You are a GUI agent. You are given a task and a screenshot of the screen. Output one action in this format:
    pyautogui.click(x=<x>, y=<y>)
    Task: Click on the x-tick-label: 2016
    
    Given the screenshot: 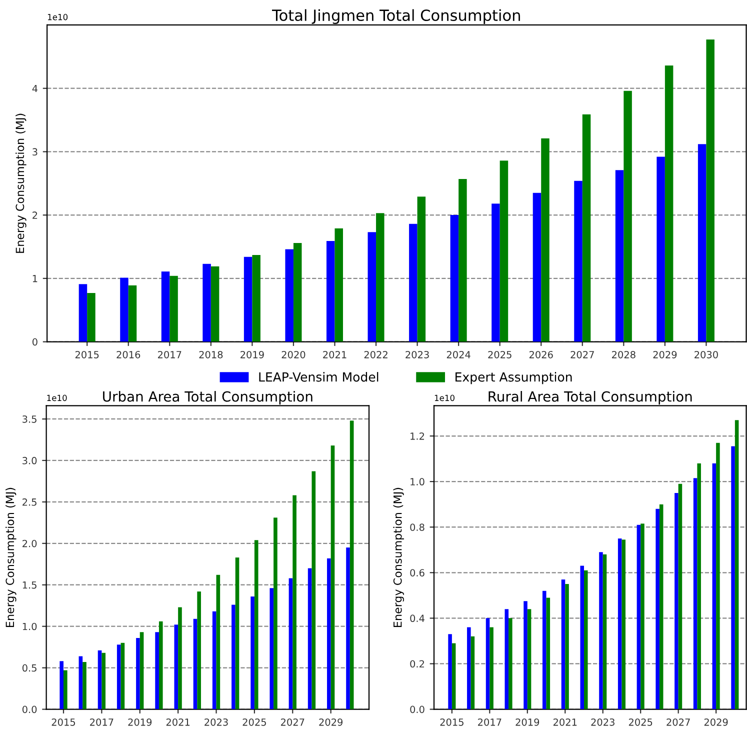 What is the action you would take?
    pyautogui.click(x=128, y=354)
    